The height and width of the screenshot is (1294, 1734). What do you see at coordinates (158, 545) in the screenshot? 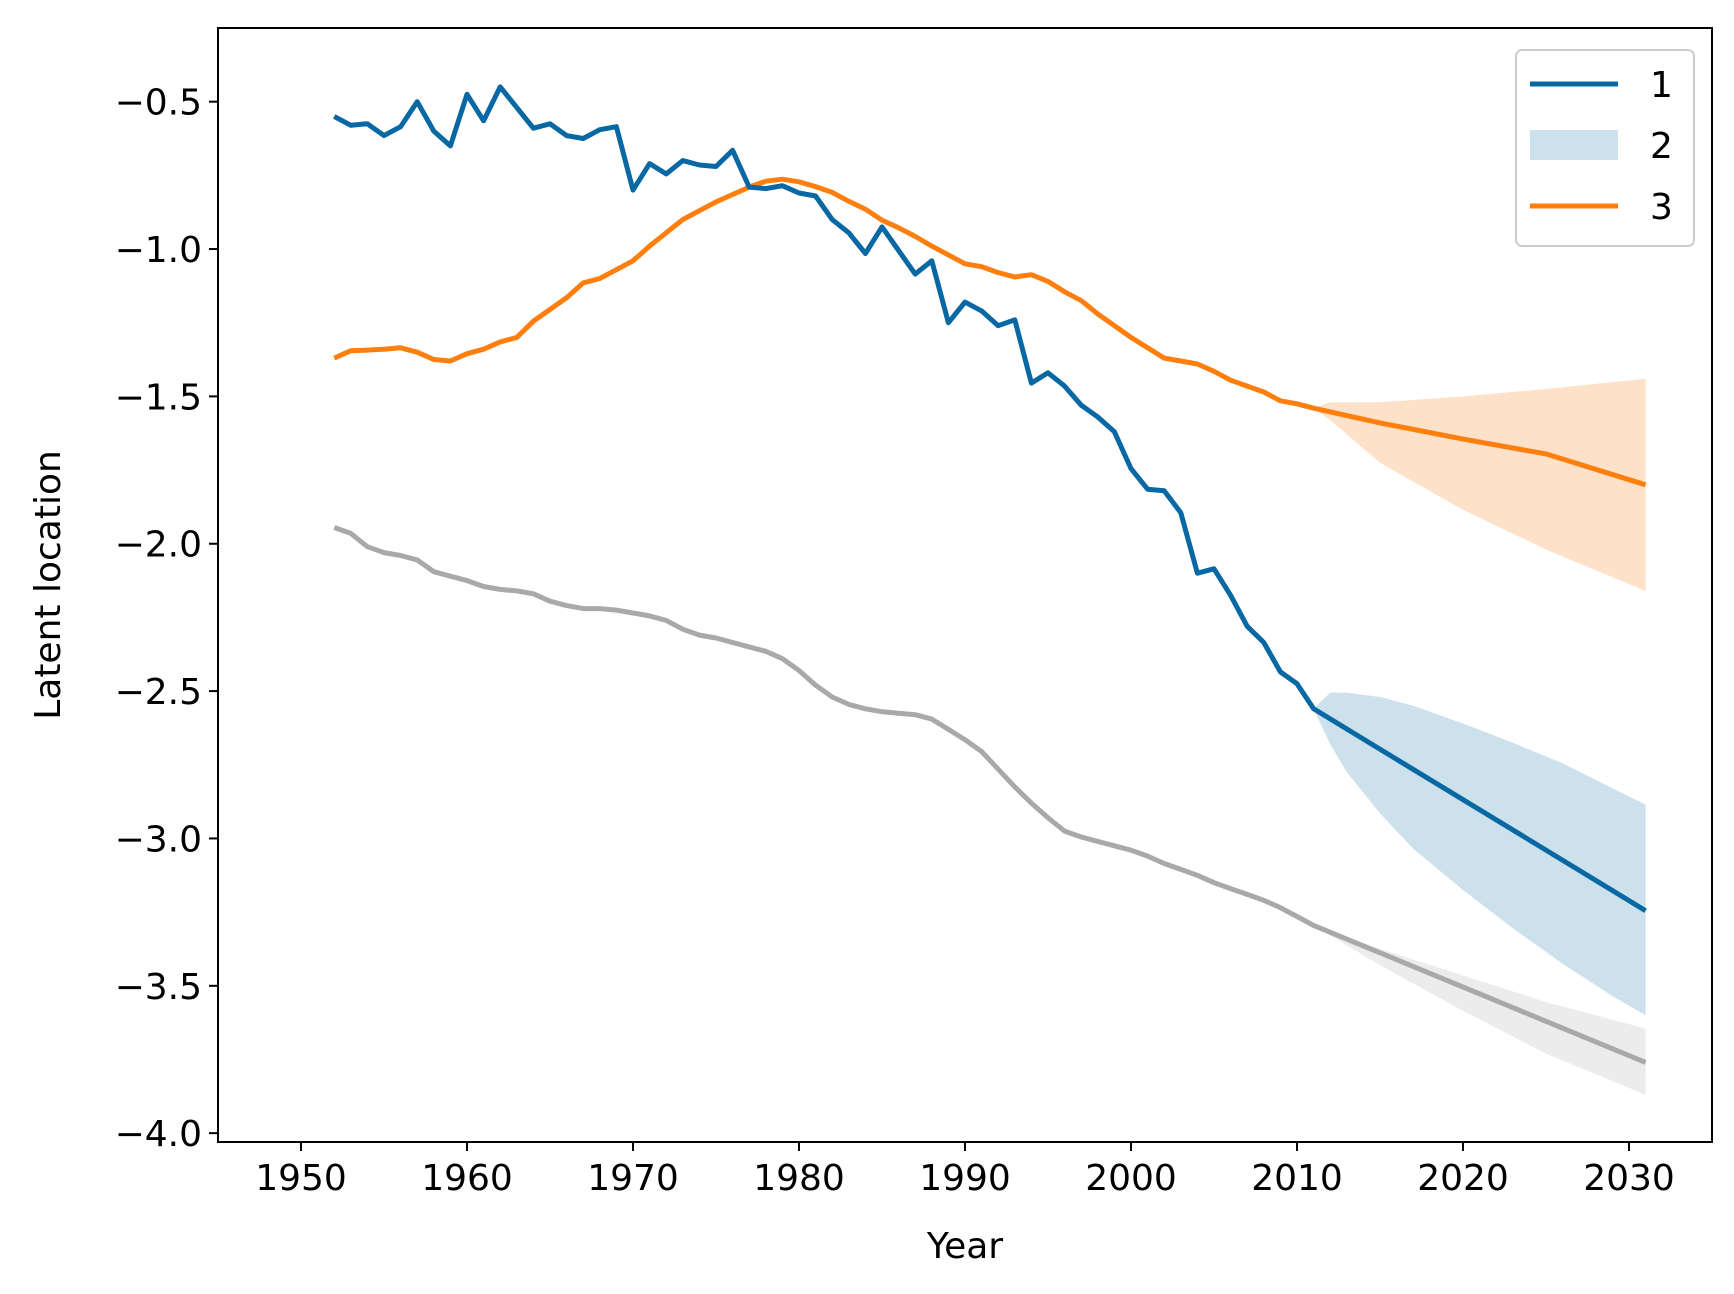
I see `y-tick-label: −2.0` at bounding box center [158, 545].